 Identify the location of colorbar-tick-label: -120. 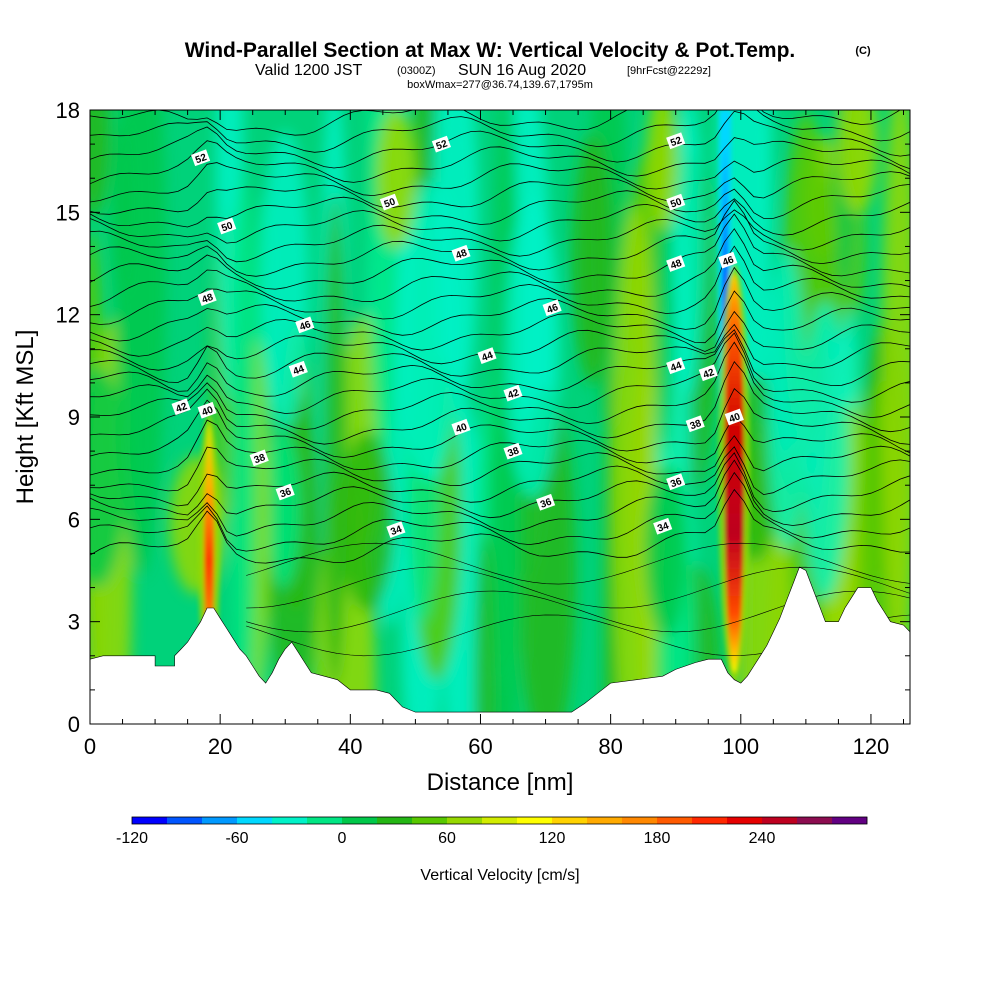
(132, 838).